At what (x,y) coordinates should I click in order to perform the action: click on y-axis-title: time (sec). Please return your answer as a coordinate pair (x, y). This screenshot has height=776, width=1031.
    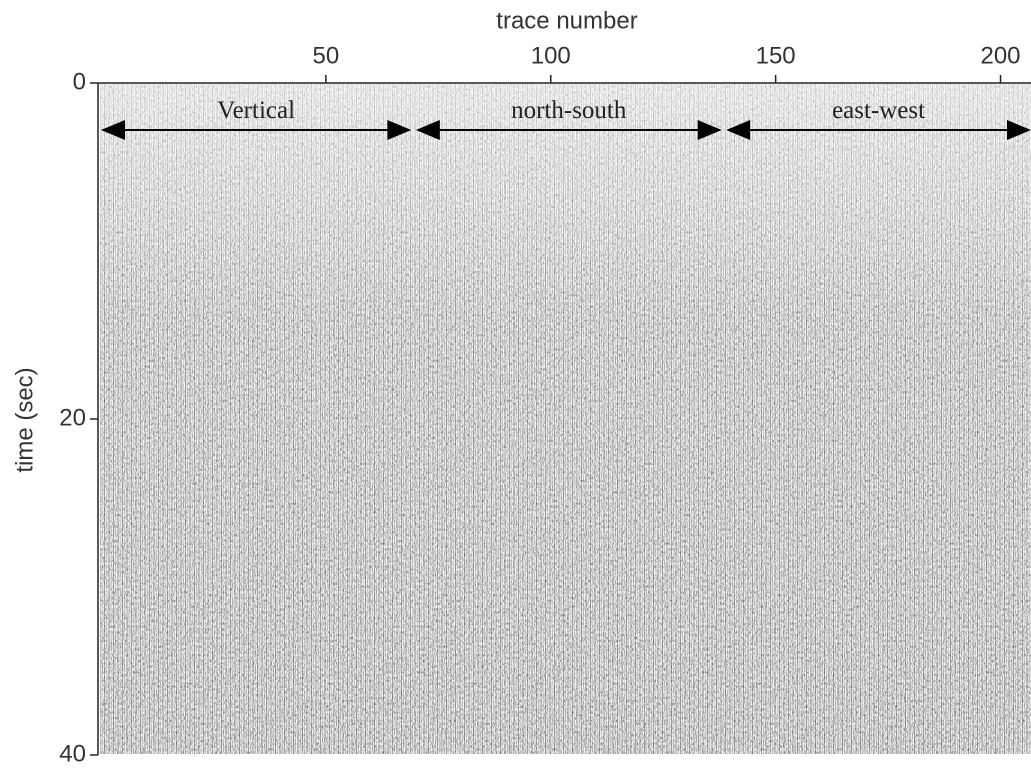
    Looking at the image, I should click on (24, 419).